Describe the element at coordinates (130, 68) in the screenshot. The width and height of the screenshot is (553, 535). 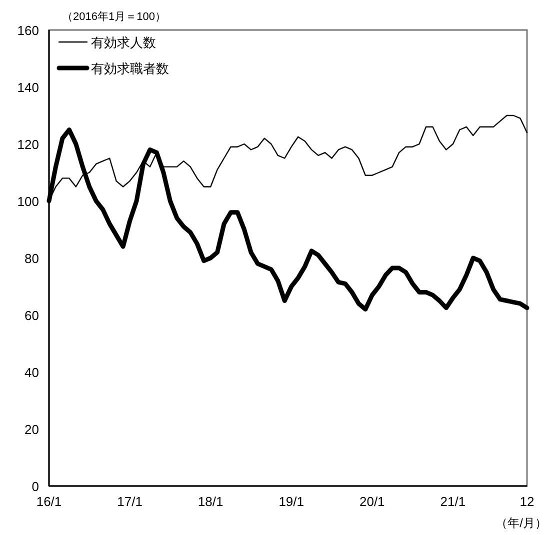
I see `legend-label: 有効求職者数` at that location.